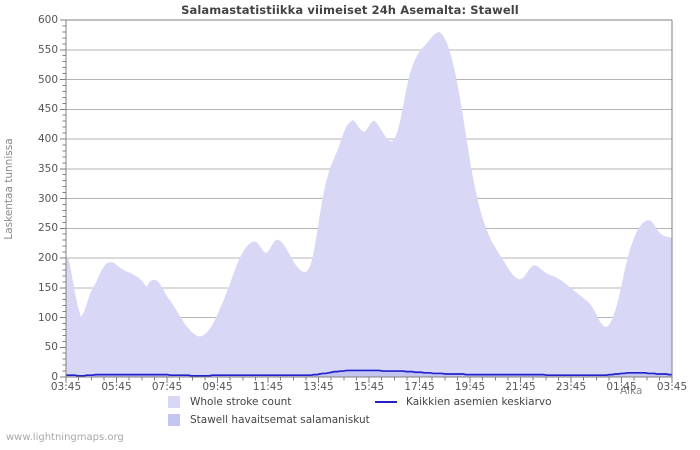 The height and width of the screenshot is (450, 700). I want to click on y-axis-tick-label: 100, so click(47, 317).